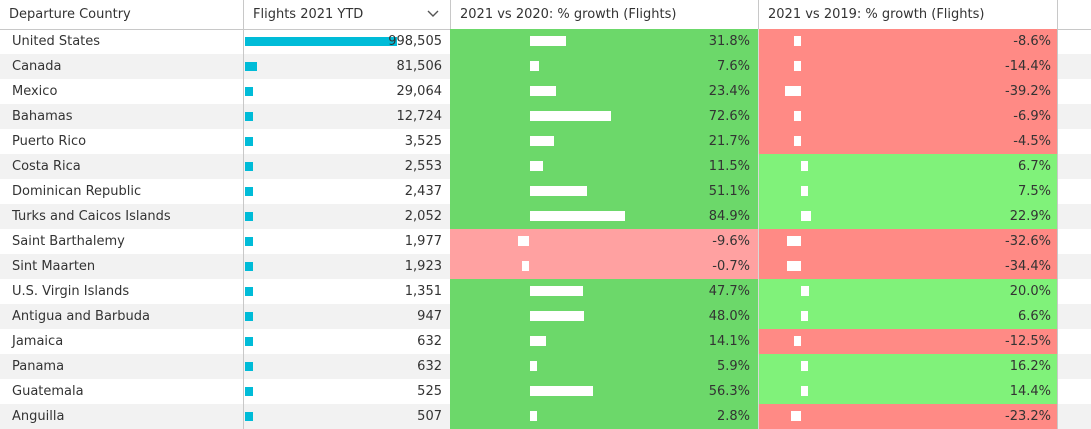  What do you see at coordinates (729, 91) in the screenshot?
I see `growth-2020-value: 23.4%` at bounding box center [729, 91].